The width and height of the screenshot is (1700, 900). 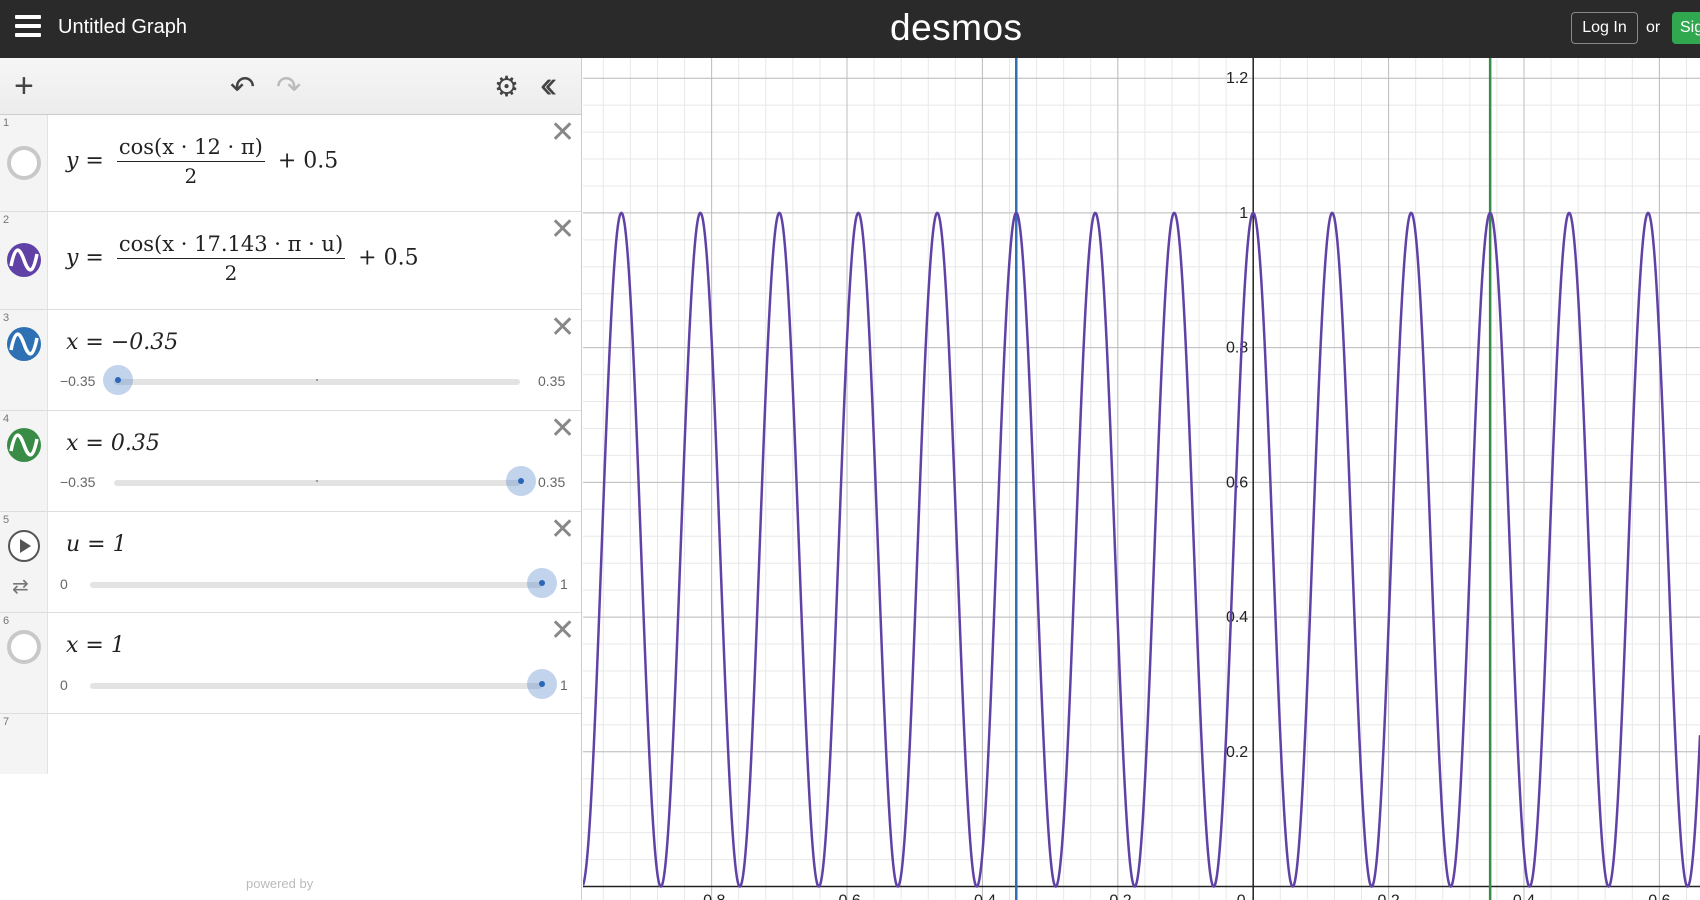 I want to click on expression-gutter: 4, so click(x=24, y=461).